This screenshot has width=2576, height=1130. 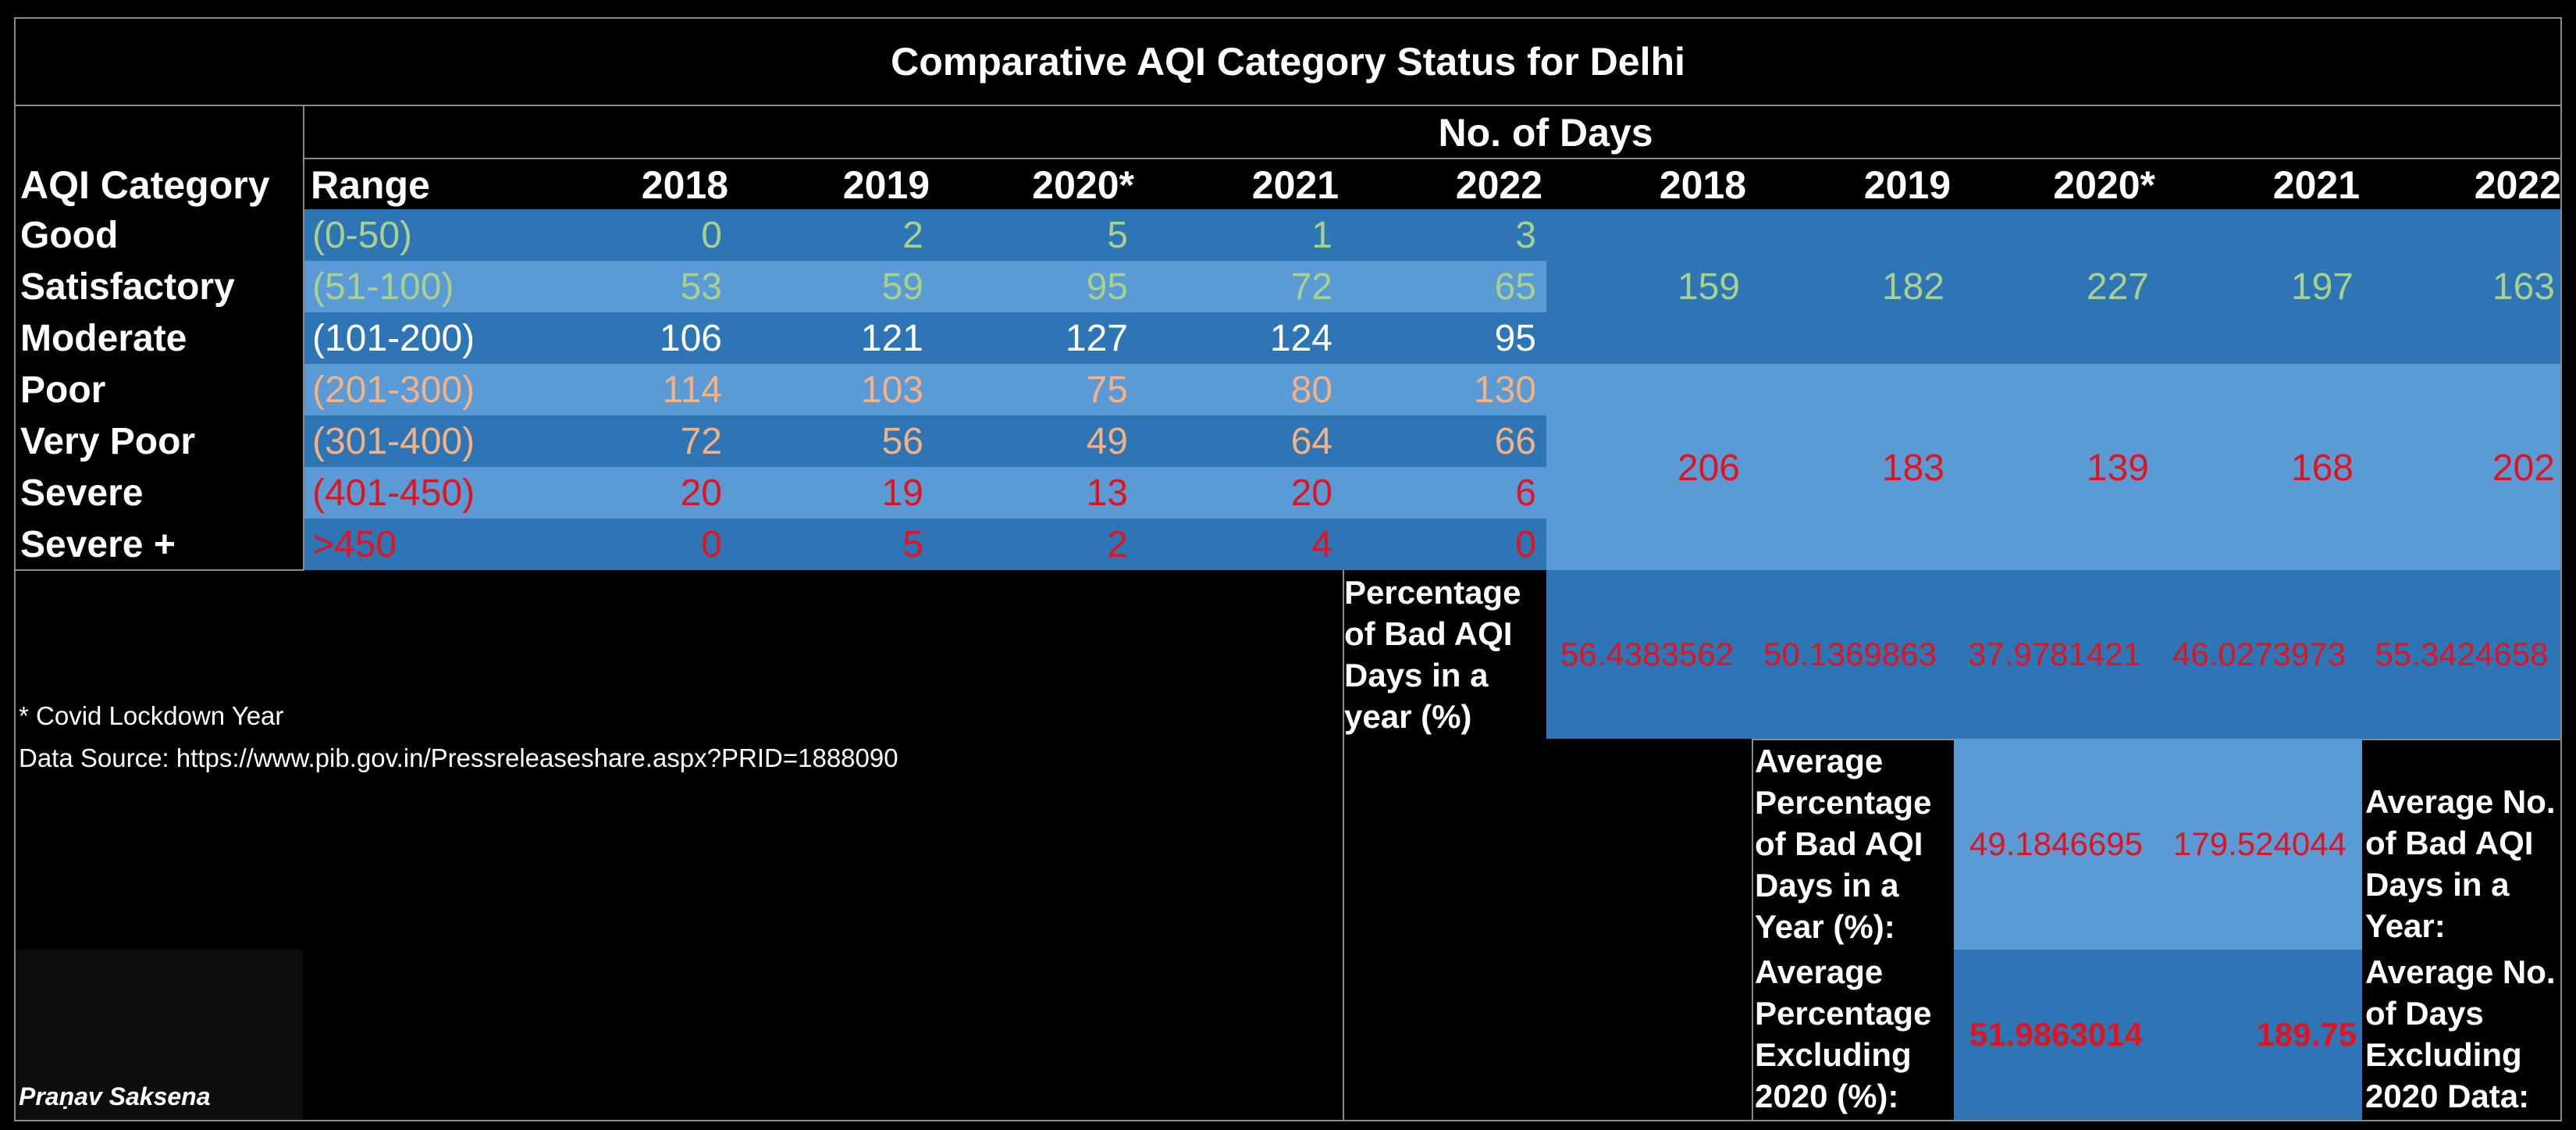 What do you see at coordinates (925, 287) in the screenshot?
I see `row-satisfactory-bg` at bounding box center [925, 287].